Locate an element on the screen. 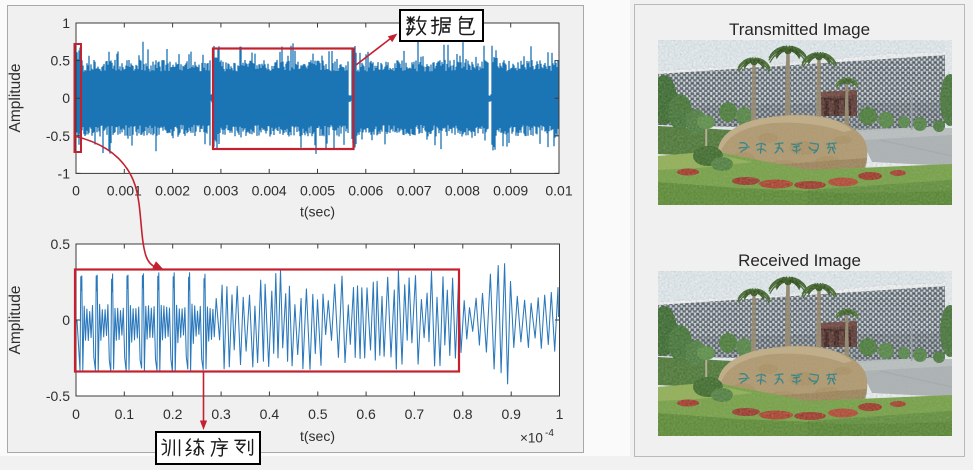  svg-text: 0.7 is located at coordinates (415, 414).